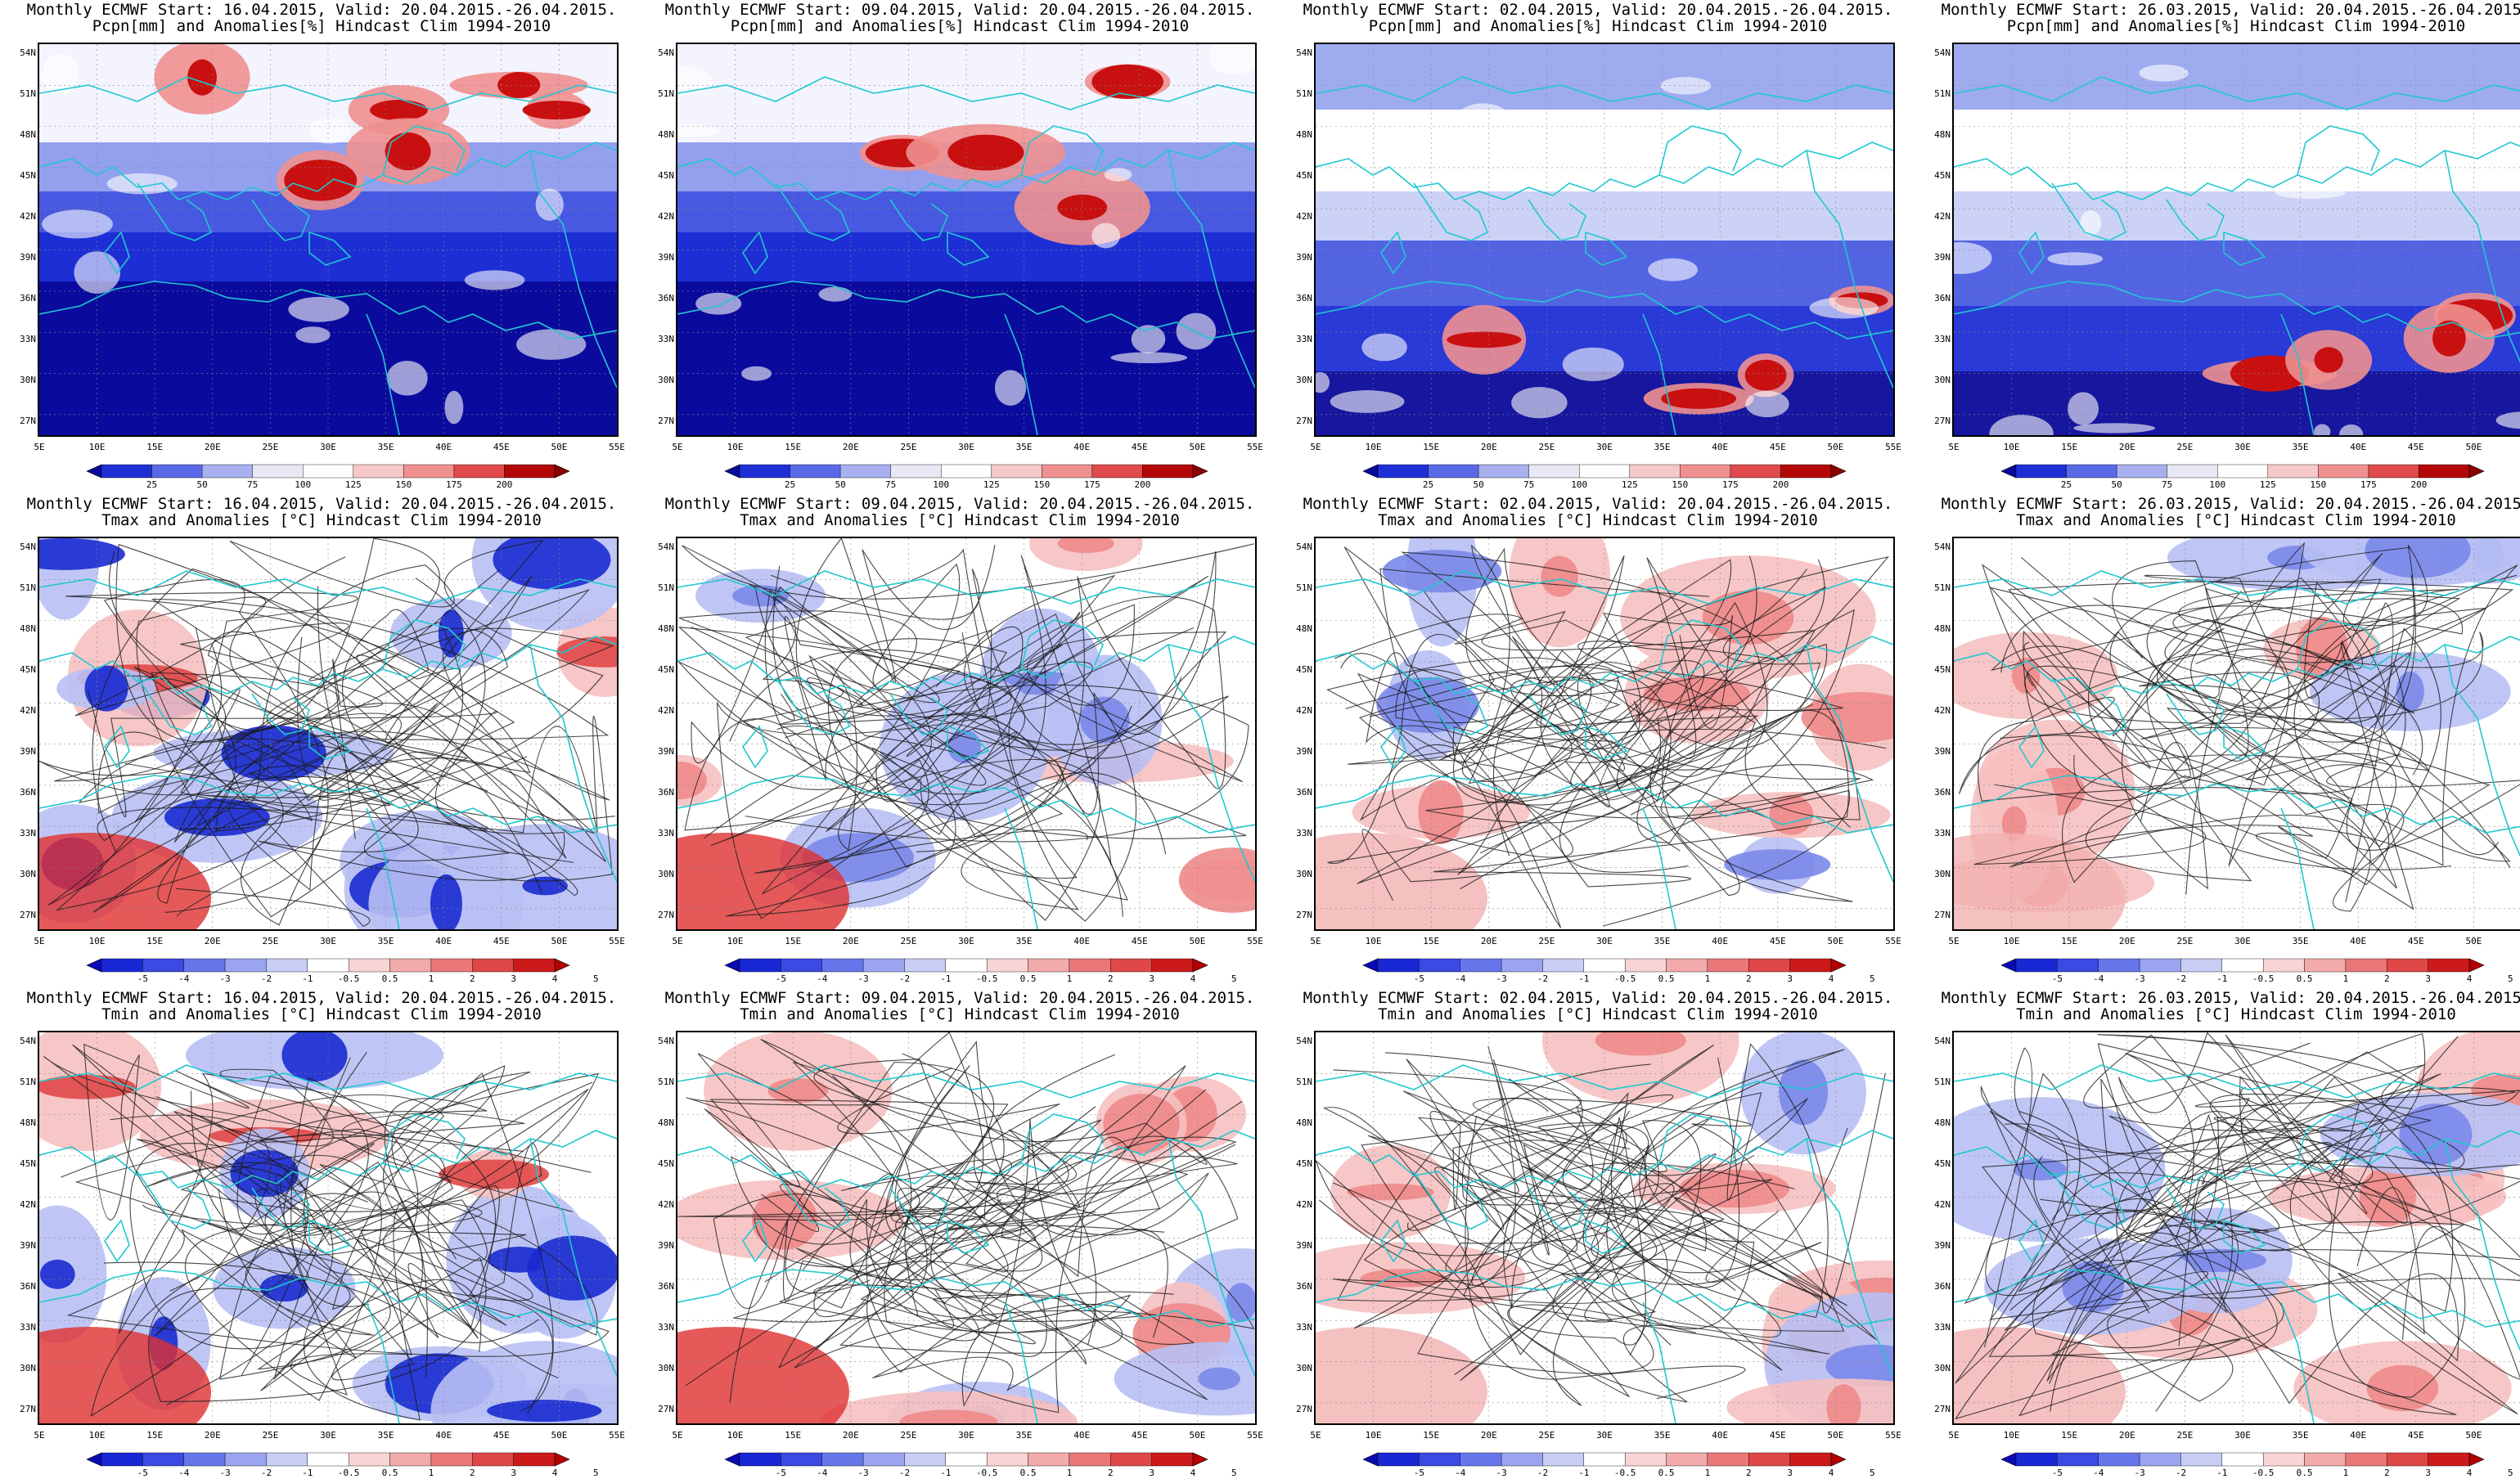 This screenshot has height=1479, width=2520. Describe the element at coordinates (1605, 472) in the screenshot. I see `colorbar` at that location.